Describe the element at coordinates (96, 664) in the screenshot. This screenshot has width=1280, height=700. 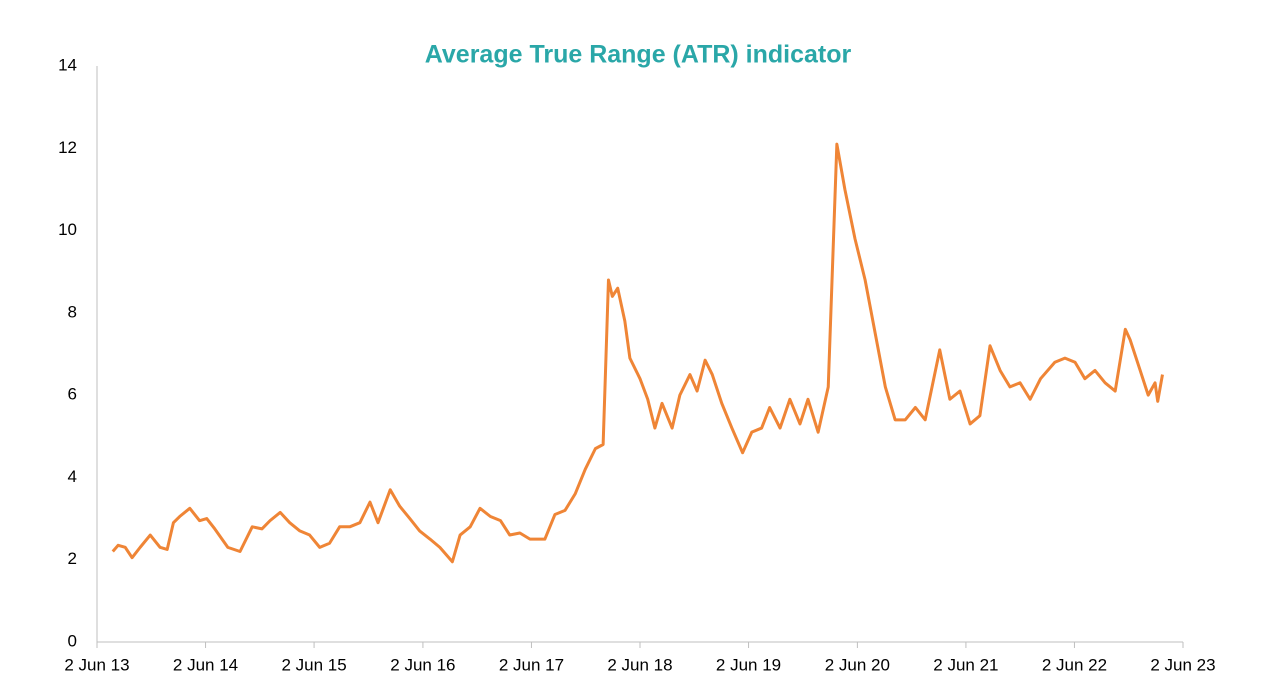
I see `x-tick-label: 2 Jun 13` at that location.